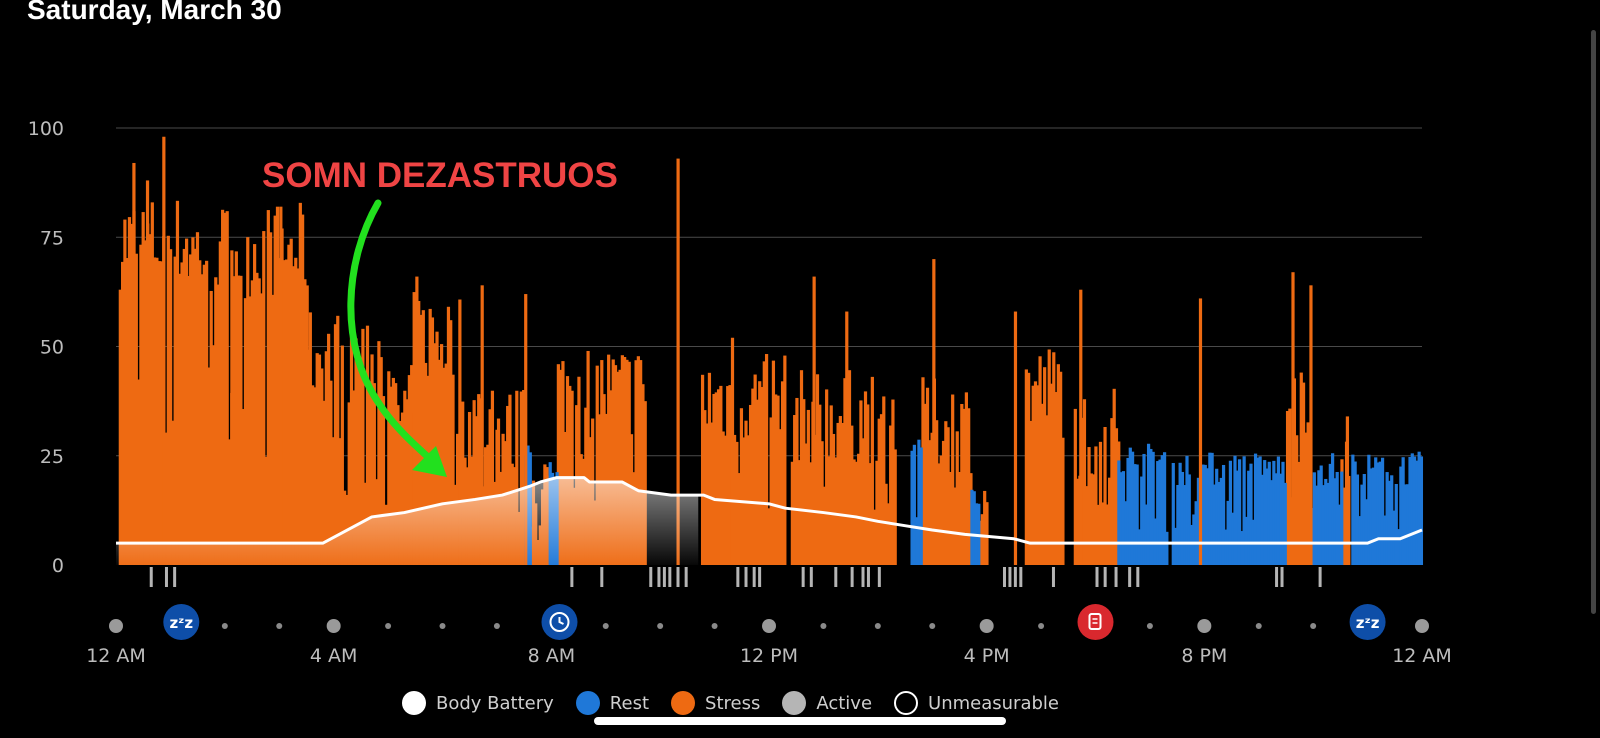  What do you see at coordinates (1593, 322) in the screenshot?
I see `scrollbar` at bounding box center [1593, 322].